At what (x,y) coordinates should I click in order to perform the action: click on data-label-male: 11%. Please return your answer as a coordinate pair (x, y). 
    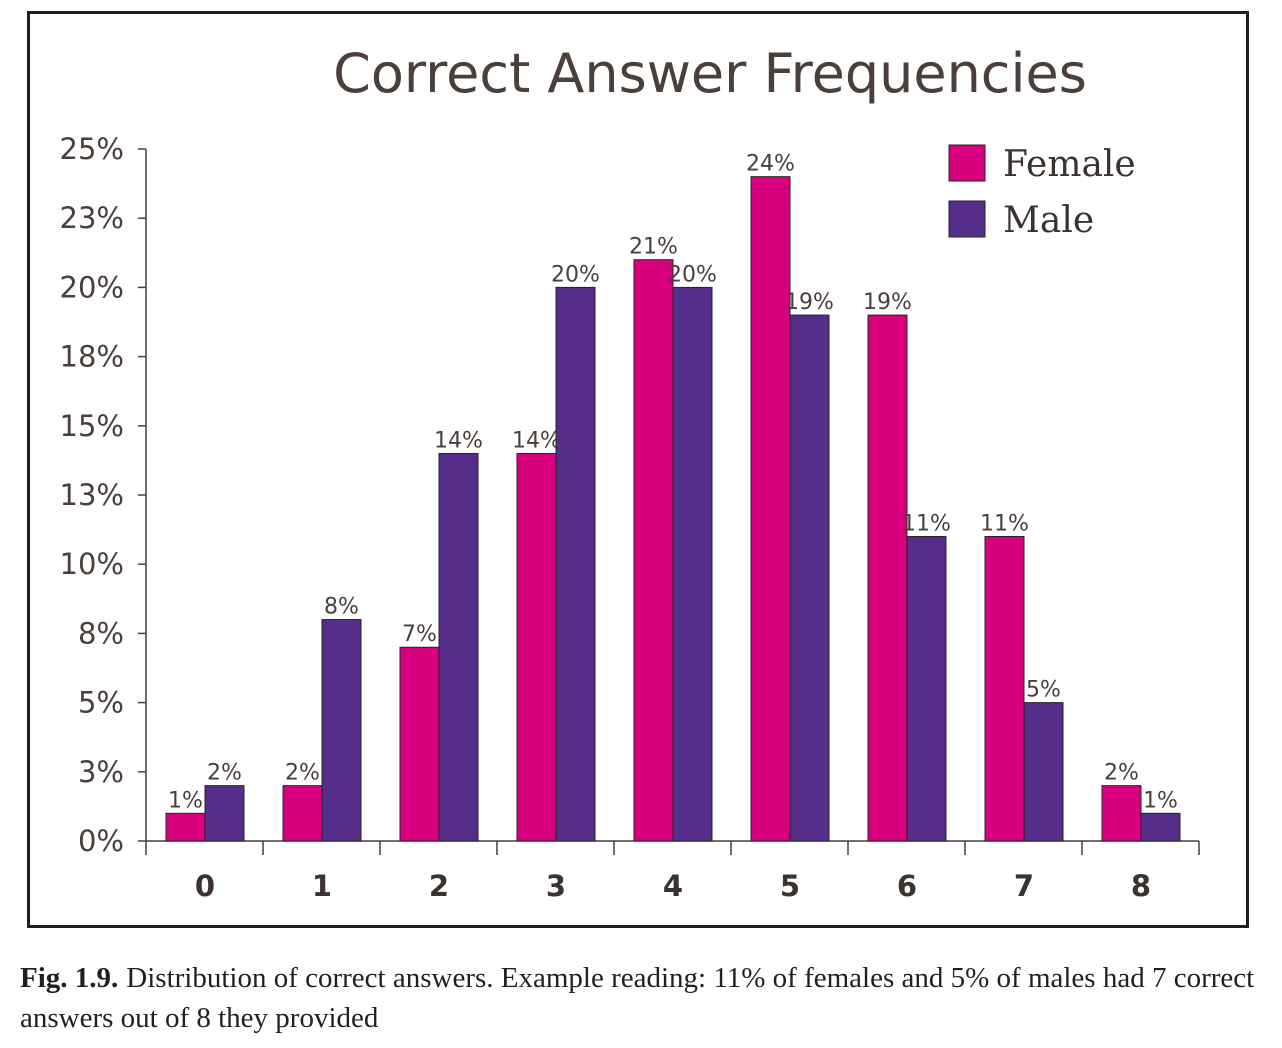
    Looking at the image, I should click on (926, 524).